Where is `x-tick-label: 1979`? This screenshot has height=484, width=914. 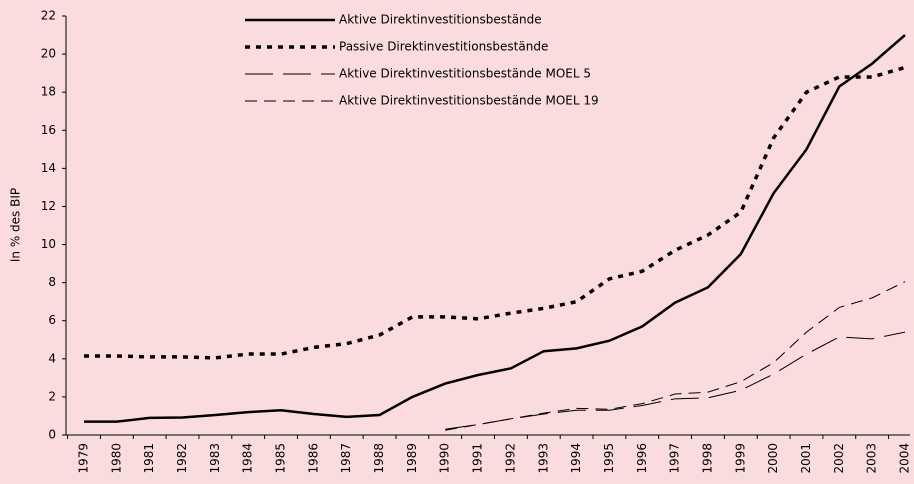
x-tick-label: 1979 is located at coordinates (84, 458).